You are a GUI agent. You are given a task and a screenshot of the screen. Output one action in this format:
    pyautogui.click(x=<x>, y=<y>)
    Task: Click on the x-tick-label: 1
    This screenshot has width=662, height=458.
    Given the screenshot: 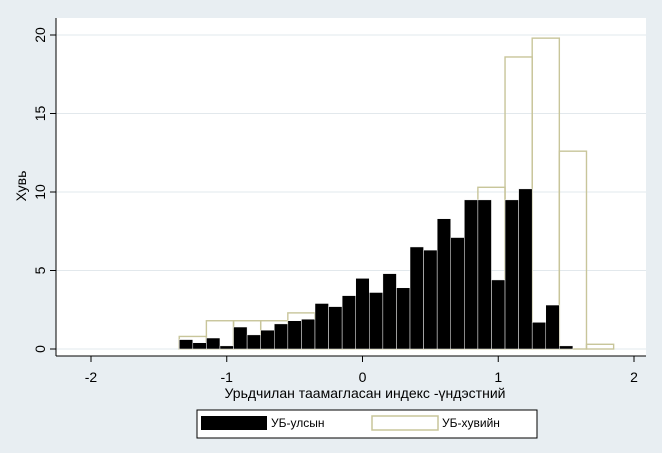 What is the action you would take?
    pyautogui.click(x=498, y=377)
    